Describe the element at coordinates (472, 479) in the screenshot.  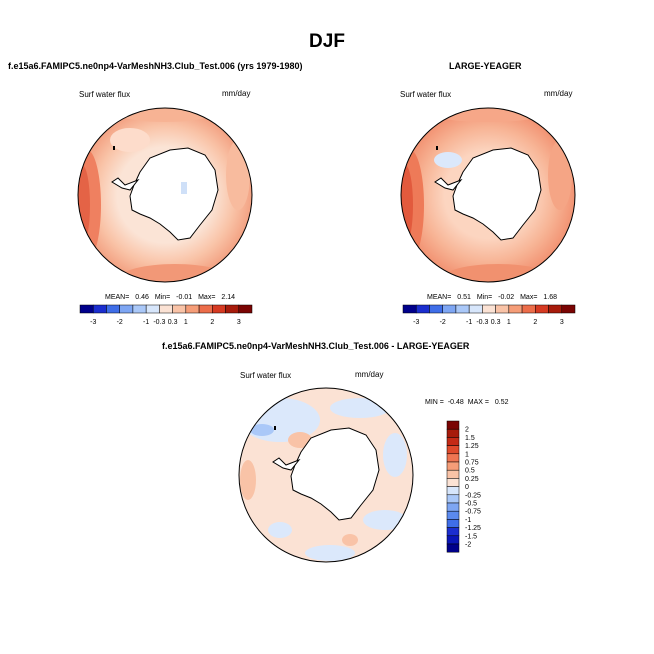
I see `colorbar-c-tick-label: 0.25` at that location.